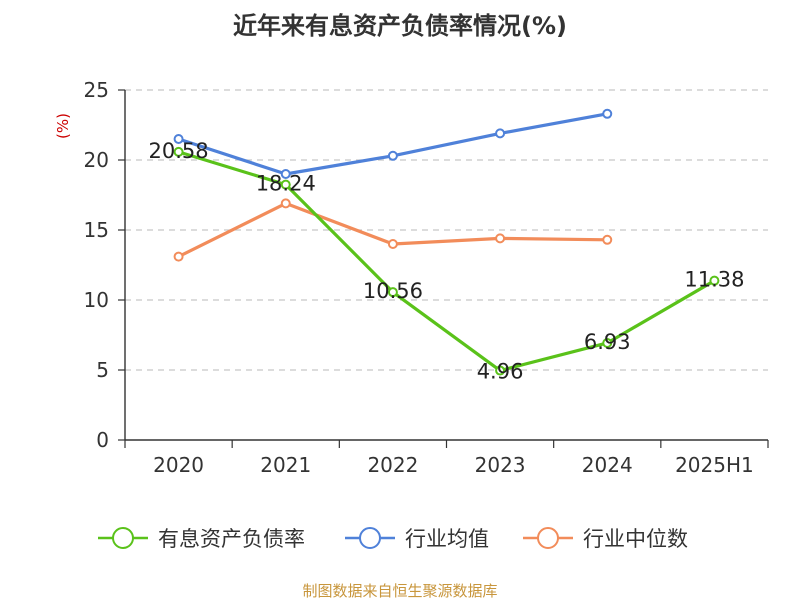  Describe the element at coordinates (393, 144) in the screenshot. I see `series-line` at that location.